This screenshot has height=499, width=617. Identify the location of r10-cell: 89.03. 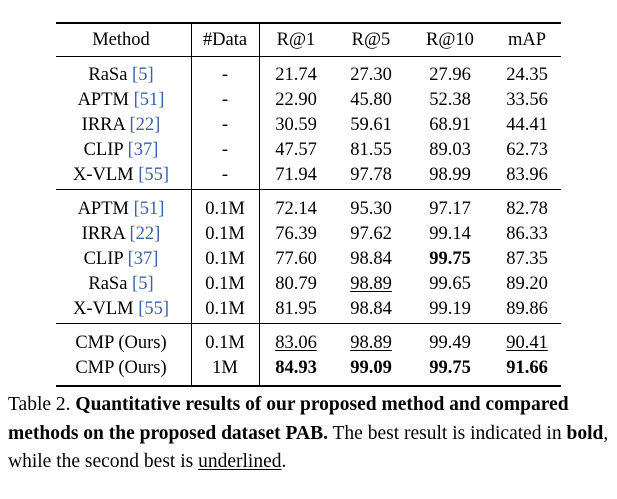
(450, 150).